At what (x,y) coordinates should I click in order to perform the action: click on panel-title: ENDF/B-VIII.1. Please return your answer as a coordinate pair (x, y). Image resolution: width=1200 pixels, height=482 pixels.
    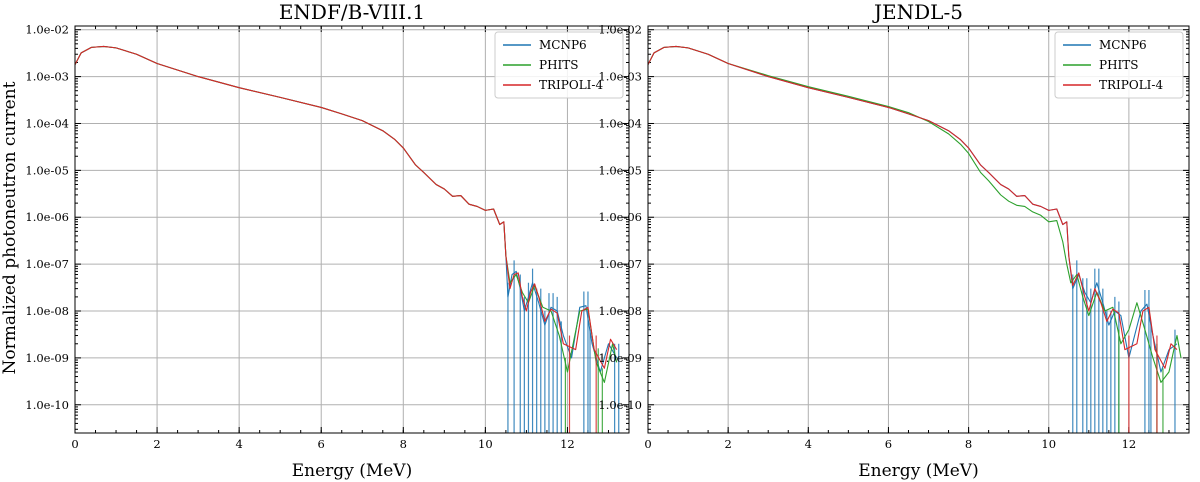
    Looking at the image, I should click on (352, 12).